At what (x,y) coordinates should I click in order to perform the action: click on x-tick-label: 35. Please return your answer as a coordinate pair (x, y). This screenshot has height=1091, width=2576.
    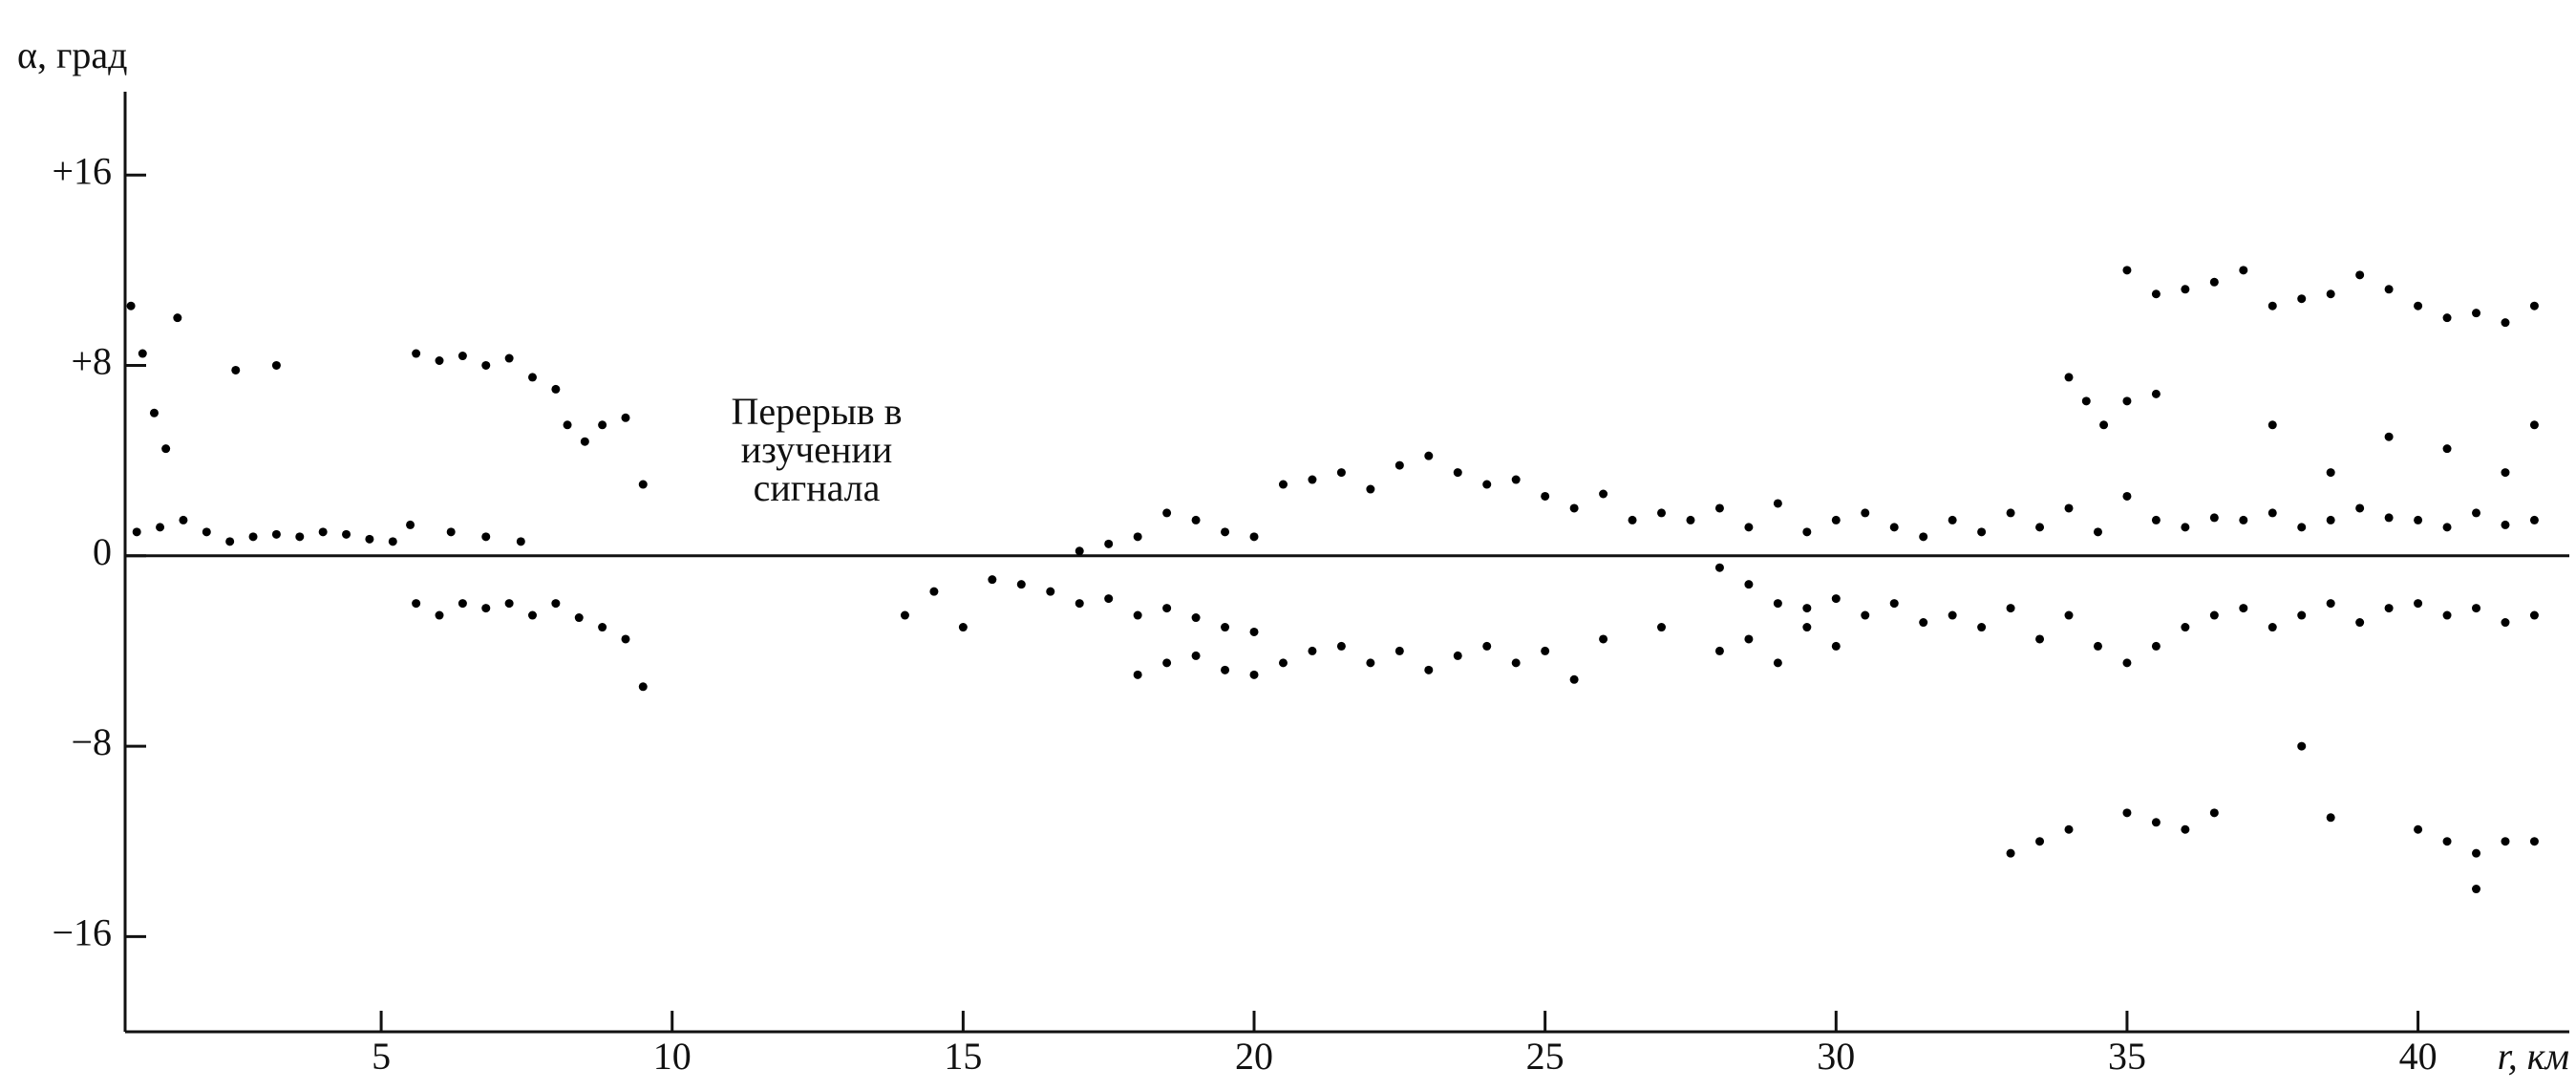
    Looking at the image, I should click on (2127, 1056).